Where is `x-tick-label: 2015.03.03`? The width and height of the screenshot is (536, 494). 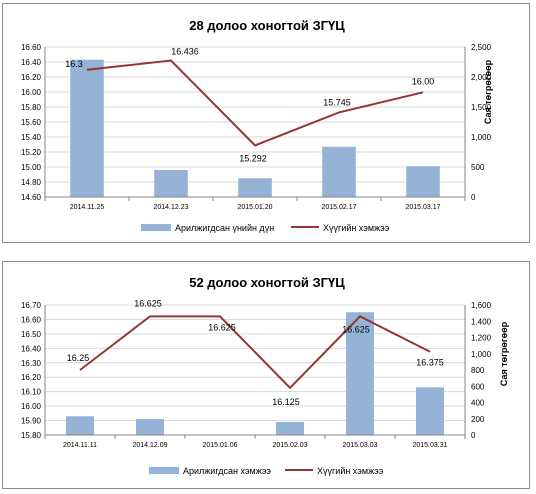
x-tick-label: 2015.03.03 is located at coordinates (359, 445).